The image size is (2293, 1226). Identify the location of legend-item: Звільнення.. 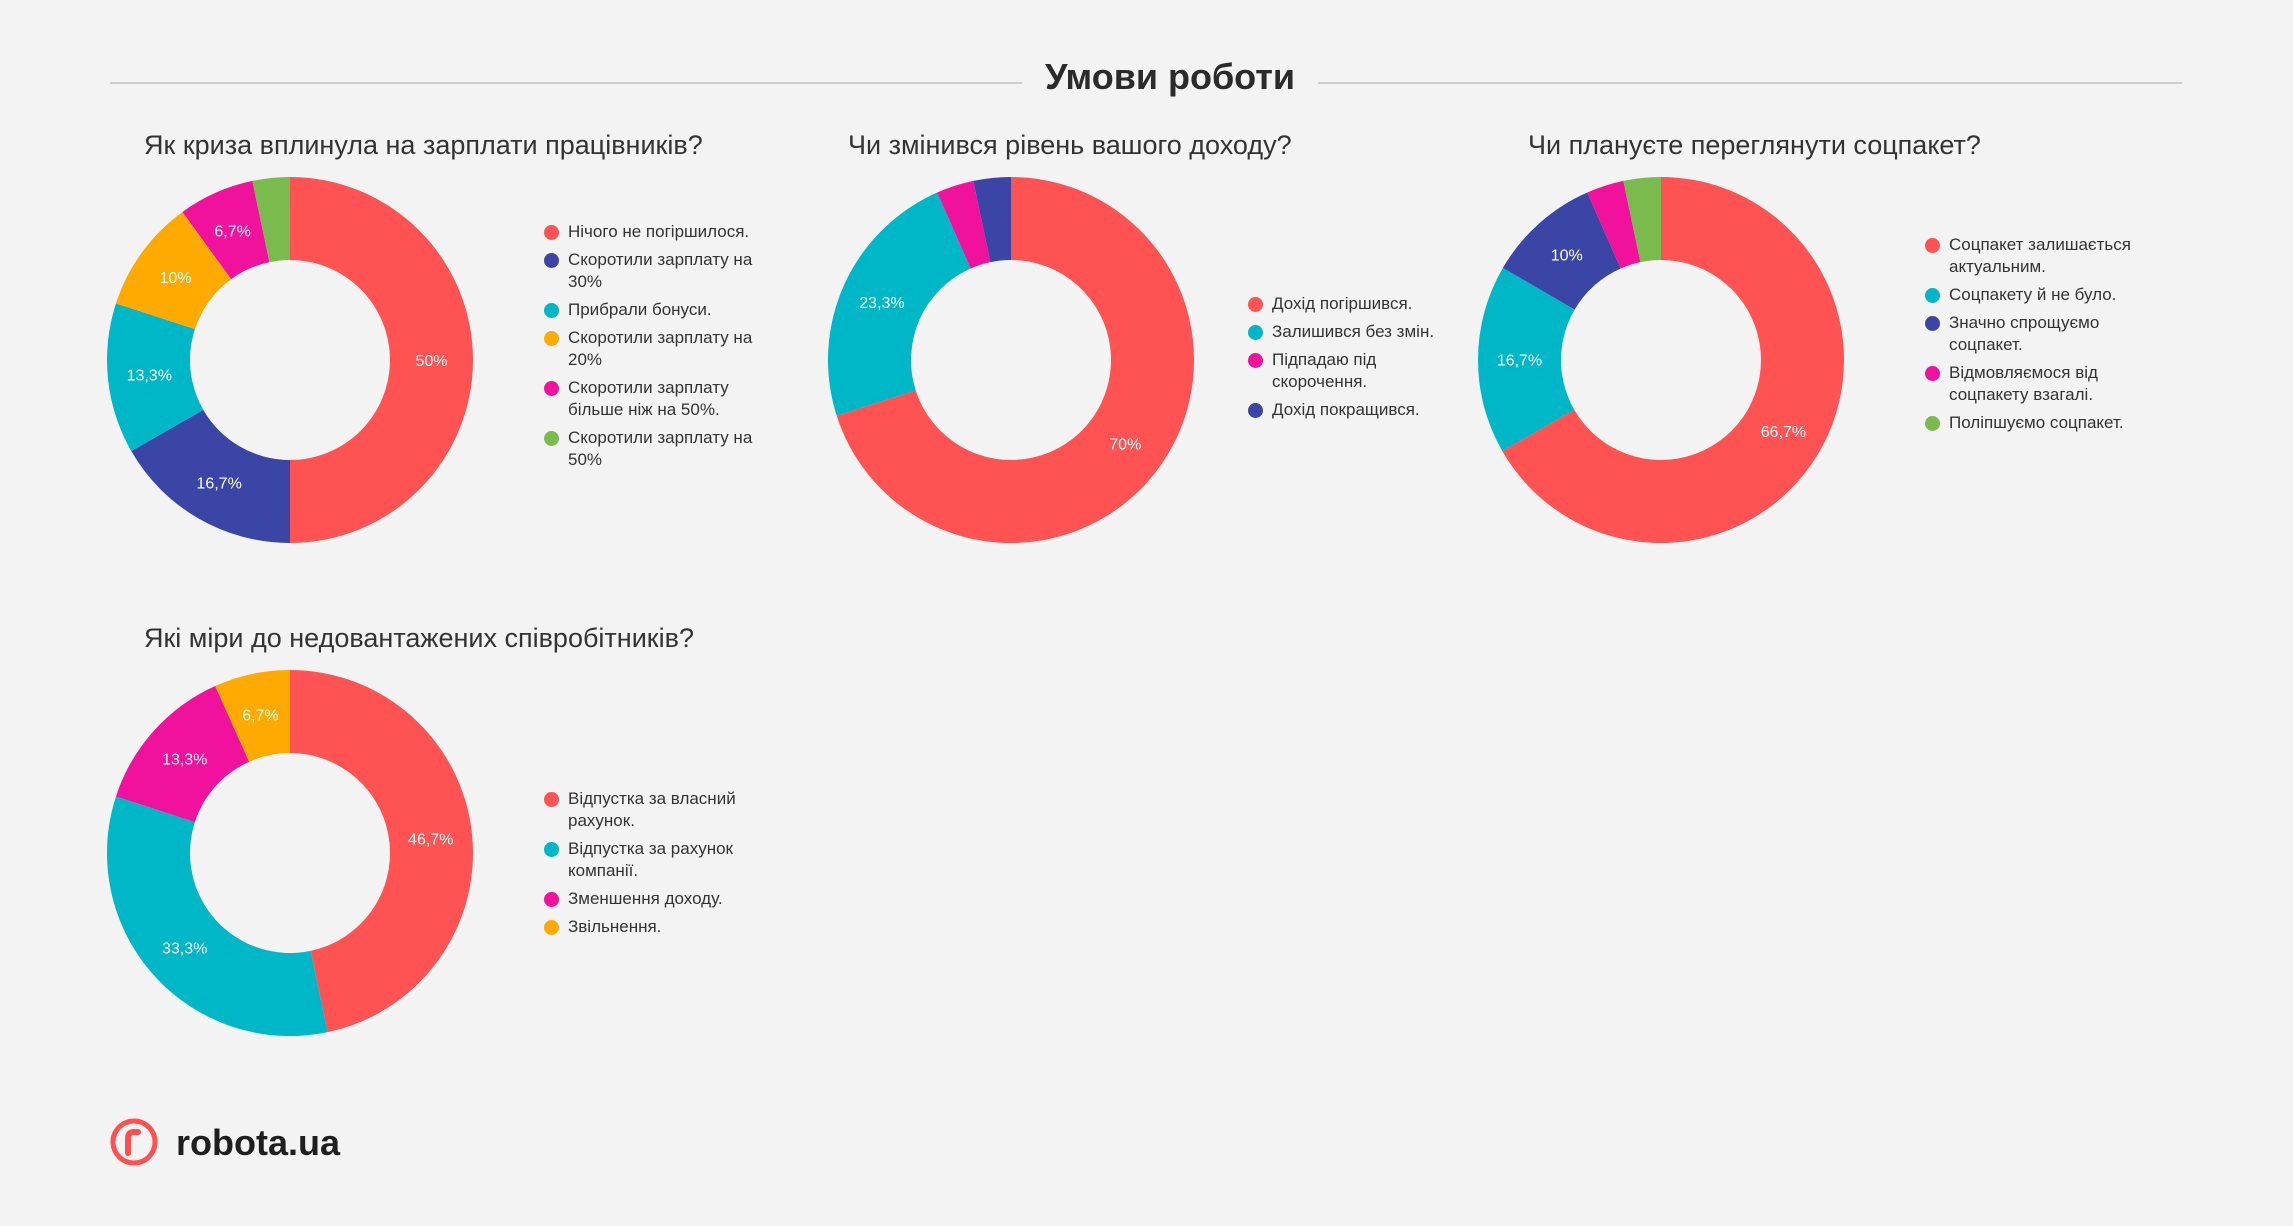
(654, 927).